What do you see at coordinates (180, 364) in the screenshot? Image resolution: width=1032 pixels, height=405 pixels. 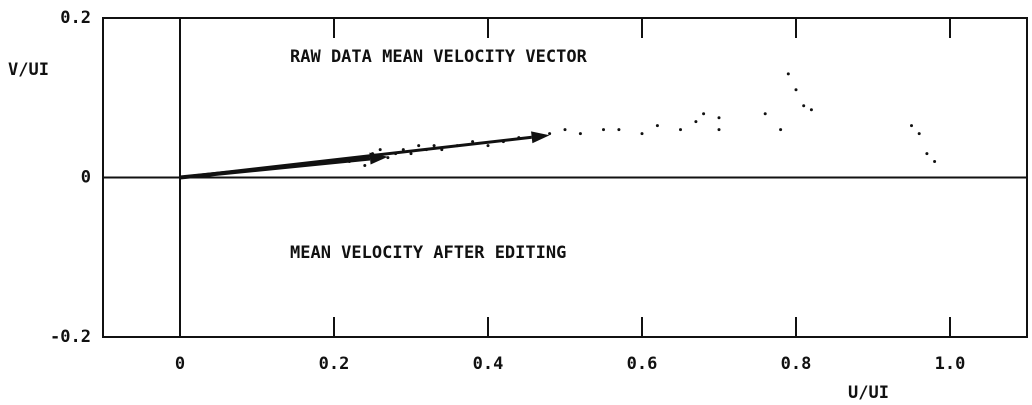 I see `x-tick-label: 0` at bounding box center [180, 364].